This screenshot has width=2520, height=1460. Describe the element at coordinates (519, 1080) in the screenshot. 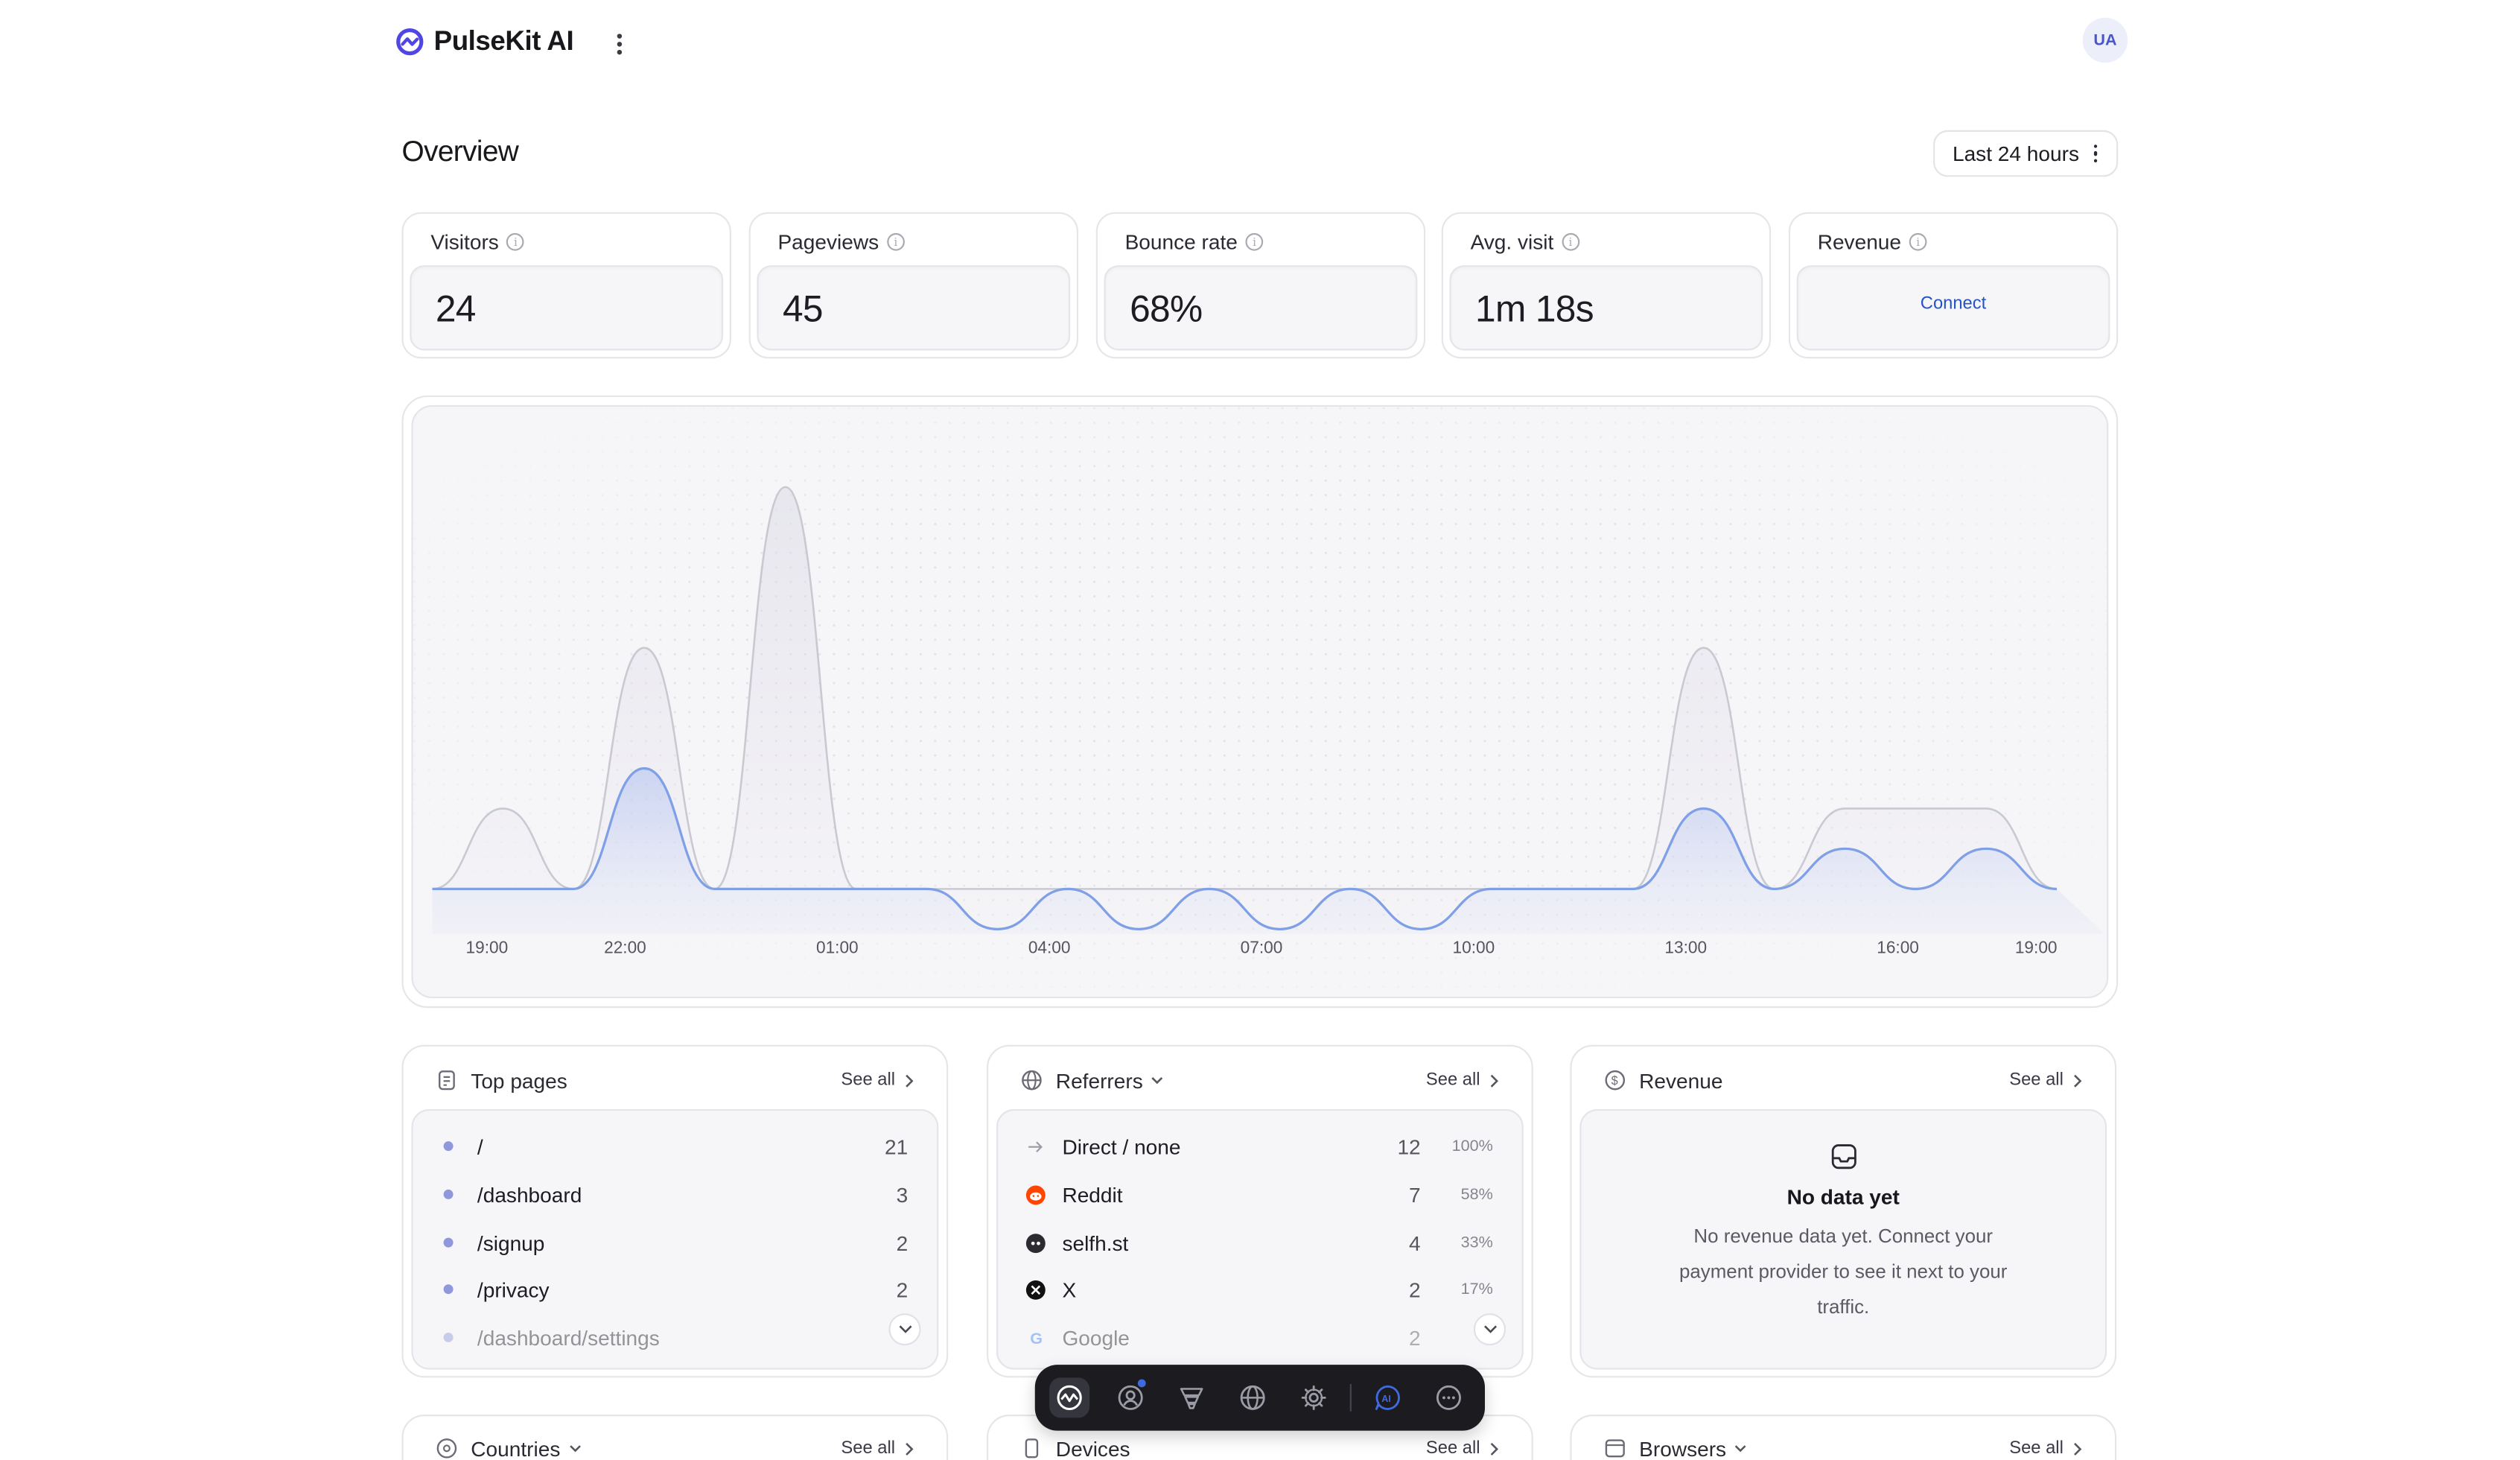

I see `panel-title: Top pages` at that location.